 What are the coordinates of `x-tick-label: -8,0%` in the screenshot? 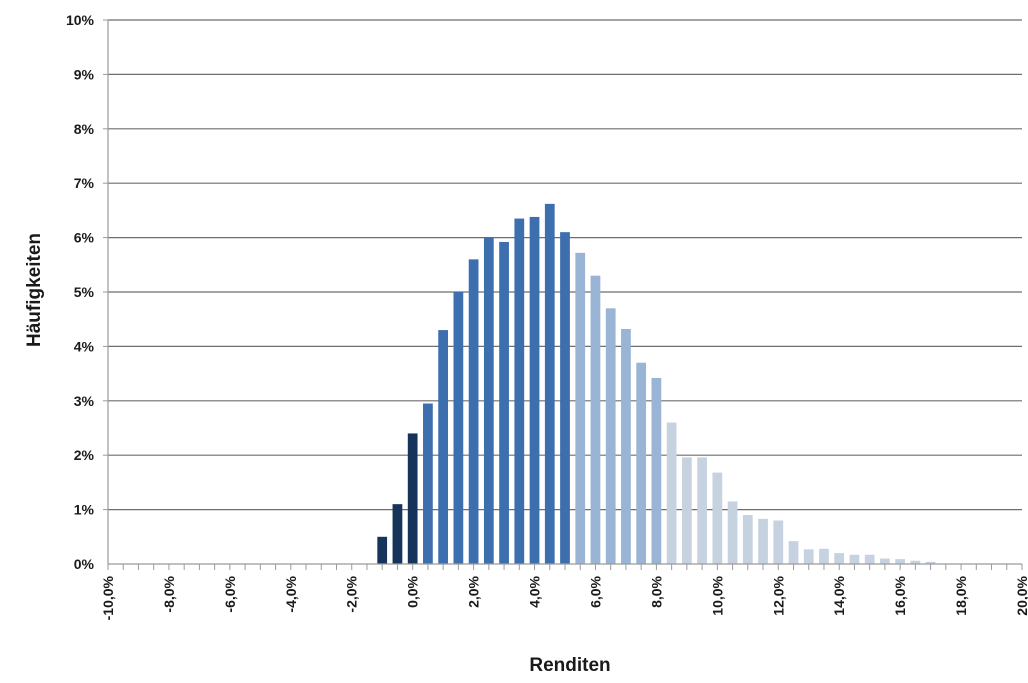 It's located at (169, 593).